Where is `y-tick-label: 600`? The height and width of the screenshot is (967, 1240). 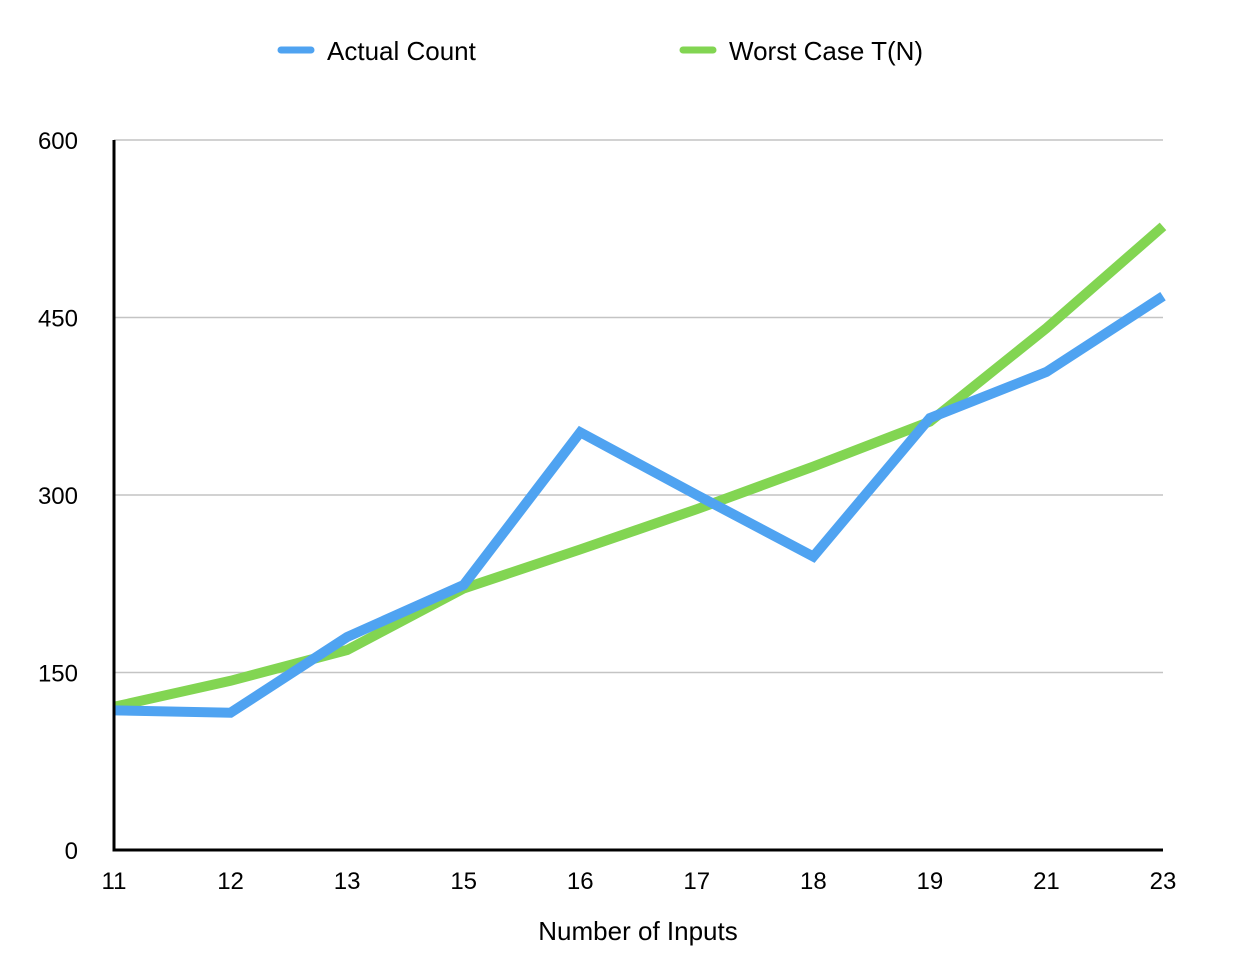 y-tick-label: 600 is located at coordinates (58, 141).